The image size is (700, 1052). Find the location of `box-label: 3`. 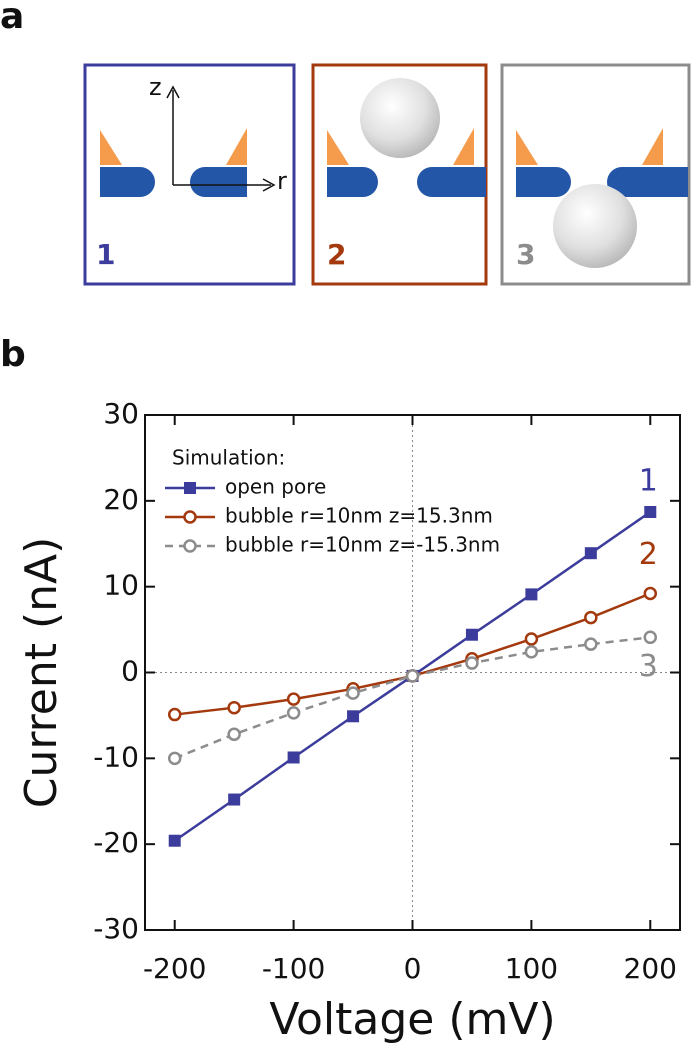

box-label: 3 is located at coordinates (525, 254).